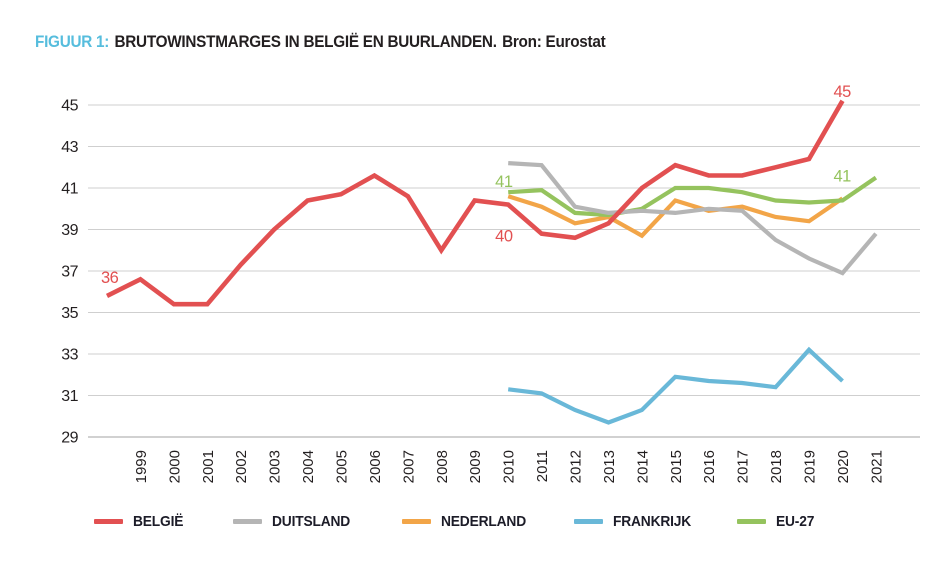  Describe the element at coordinates (642, 466) in the screenshot. I see `x-tick-label: 2014` at that location.